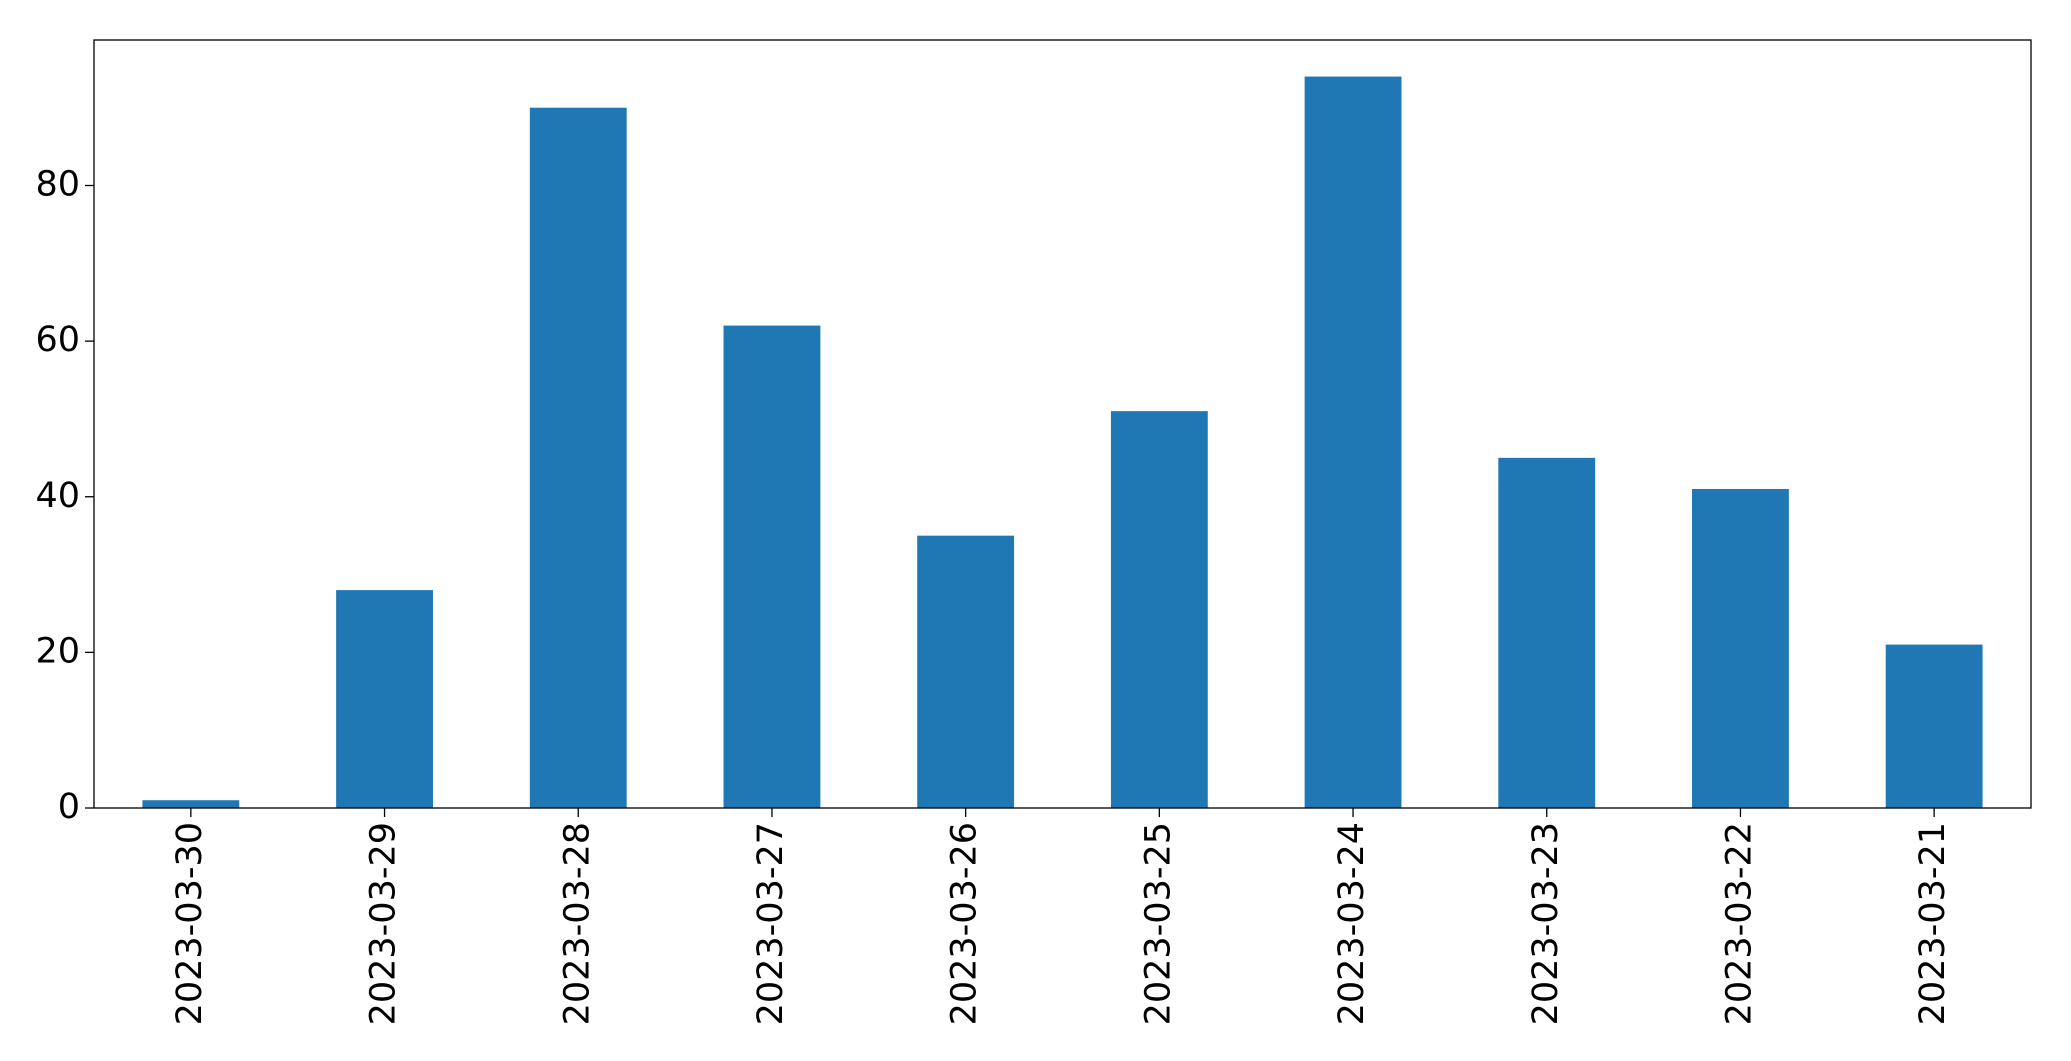 This screenshot has width=2071, height=1061. What do you see at coordinates (1158, 923) in the screenshot?
I see `x-tick-label: 2023-03-25` at bounding box center [1158, 923].